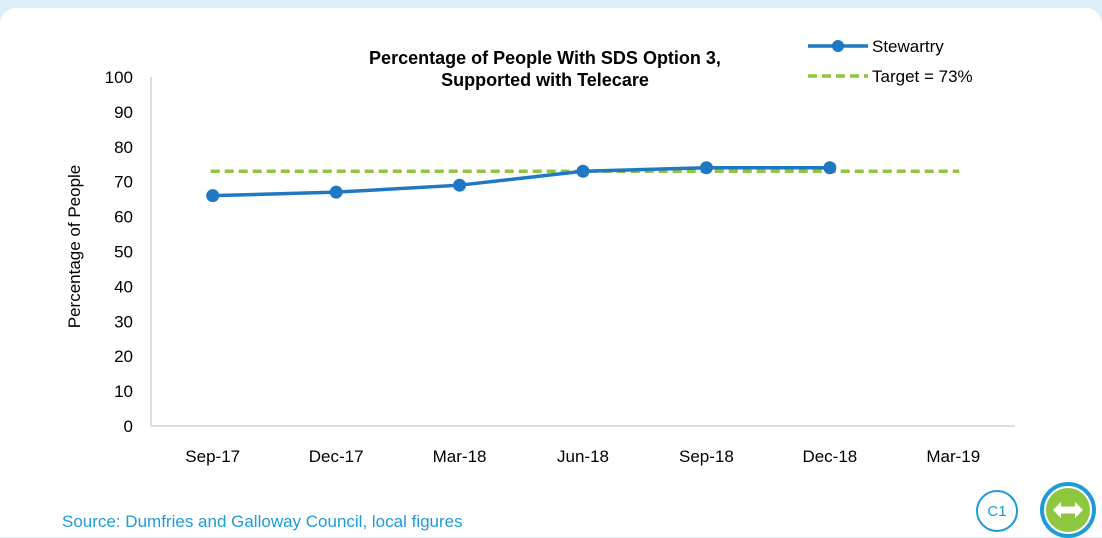  Describe the element at coordinates (123, 147) in the screenshot. I see `y-tick-label: 80` at that location.